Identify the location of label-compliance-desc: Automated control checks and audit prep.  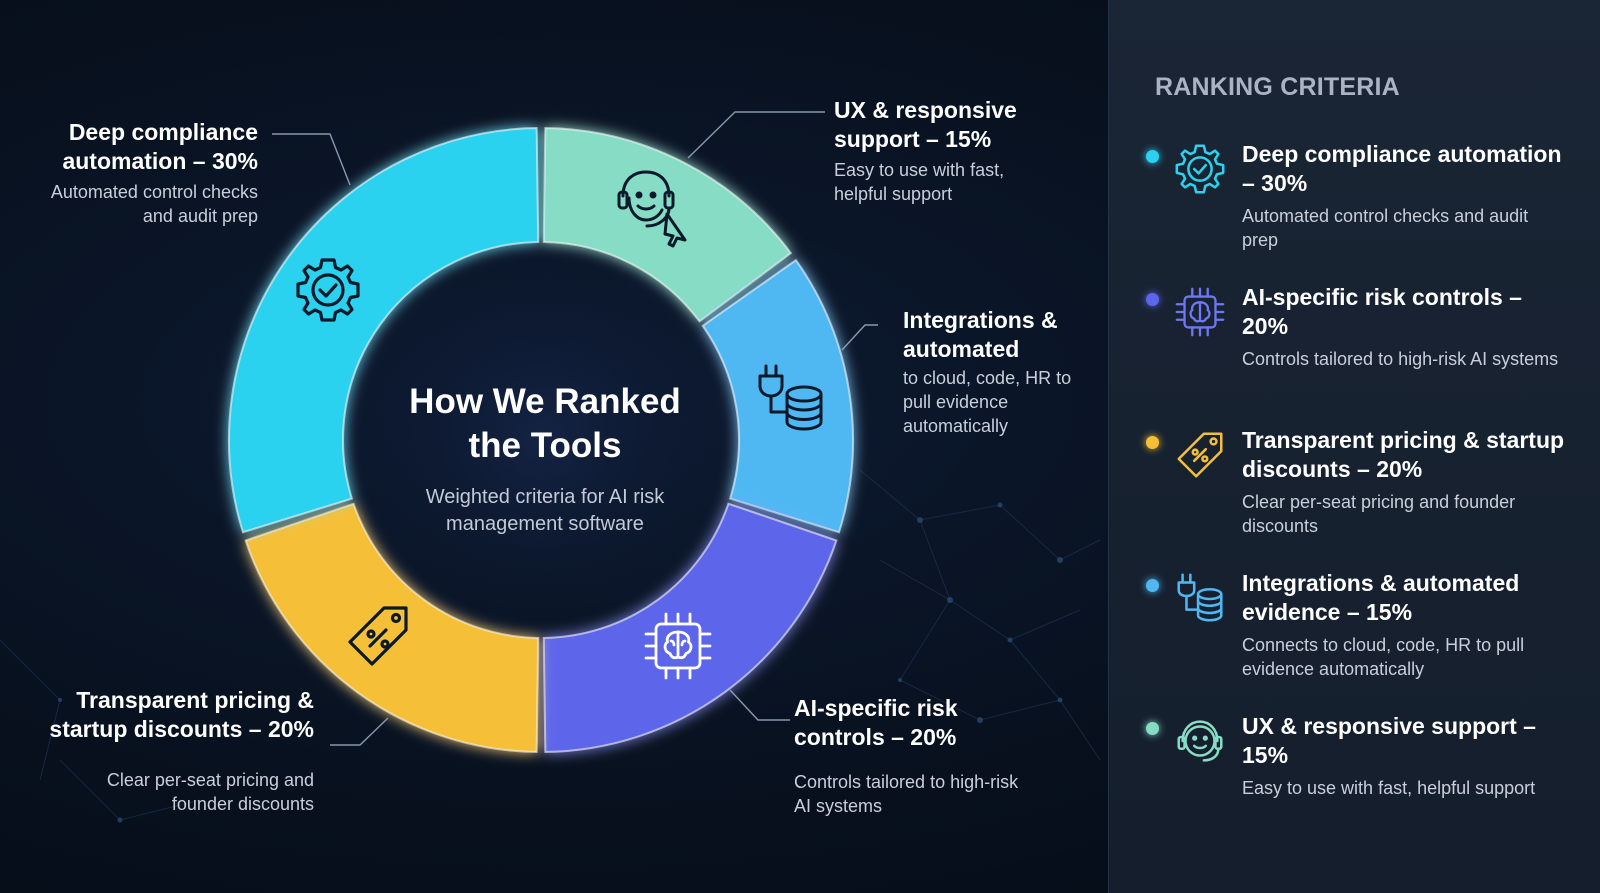
(154, 204).